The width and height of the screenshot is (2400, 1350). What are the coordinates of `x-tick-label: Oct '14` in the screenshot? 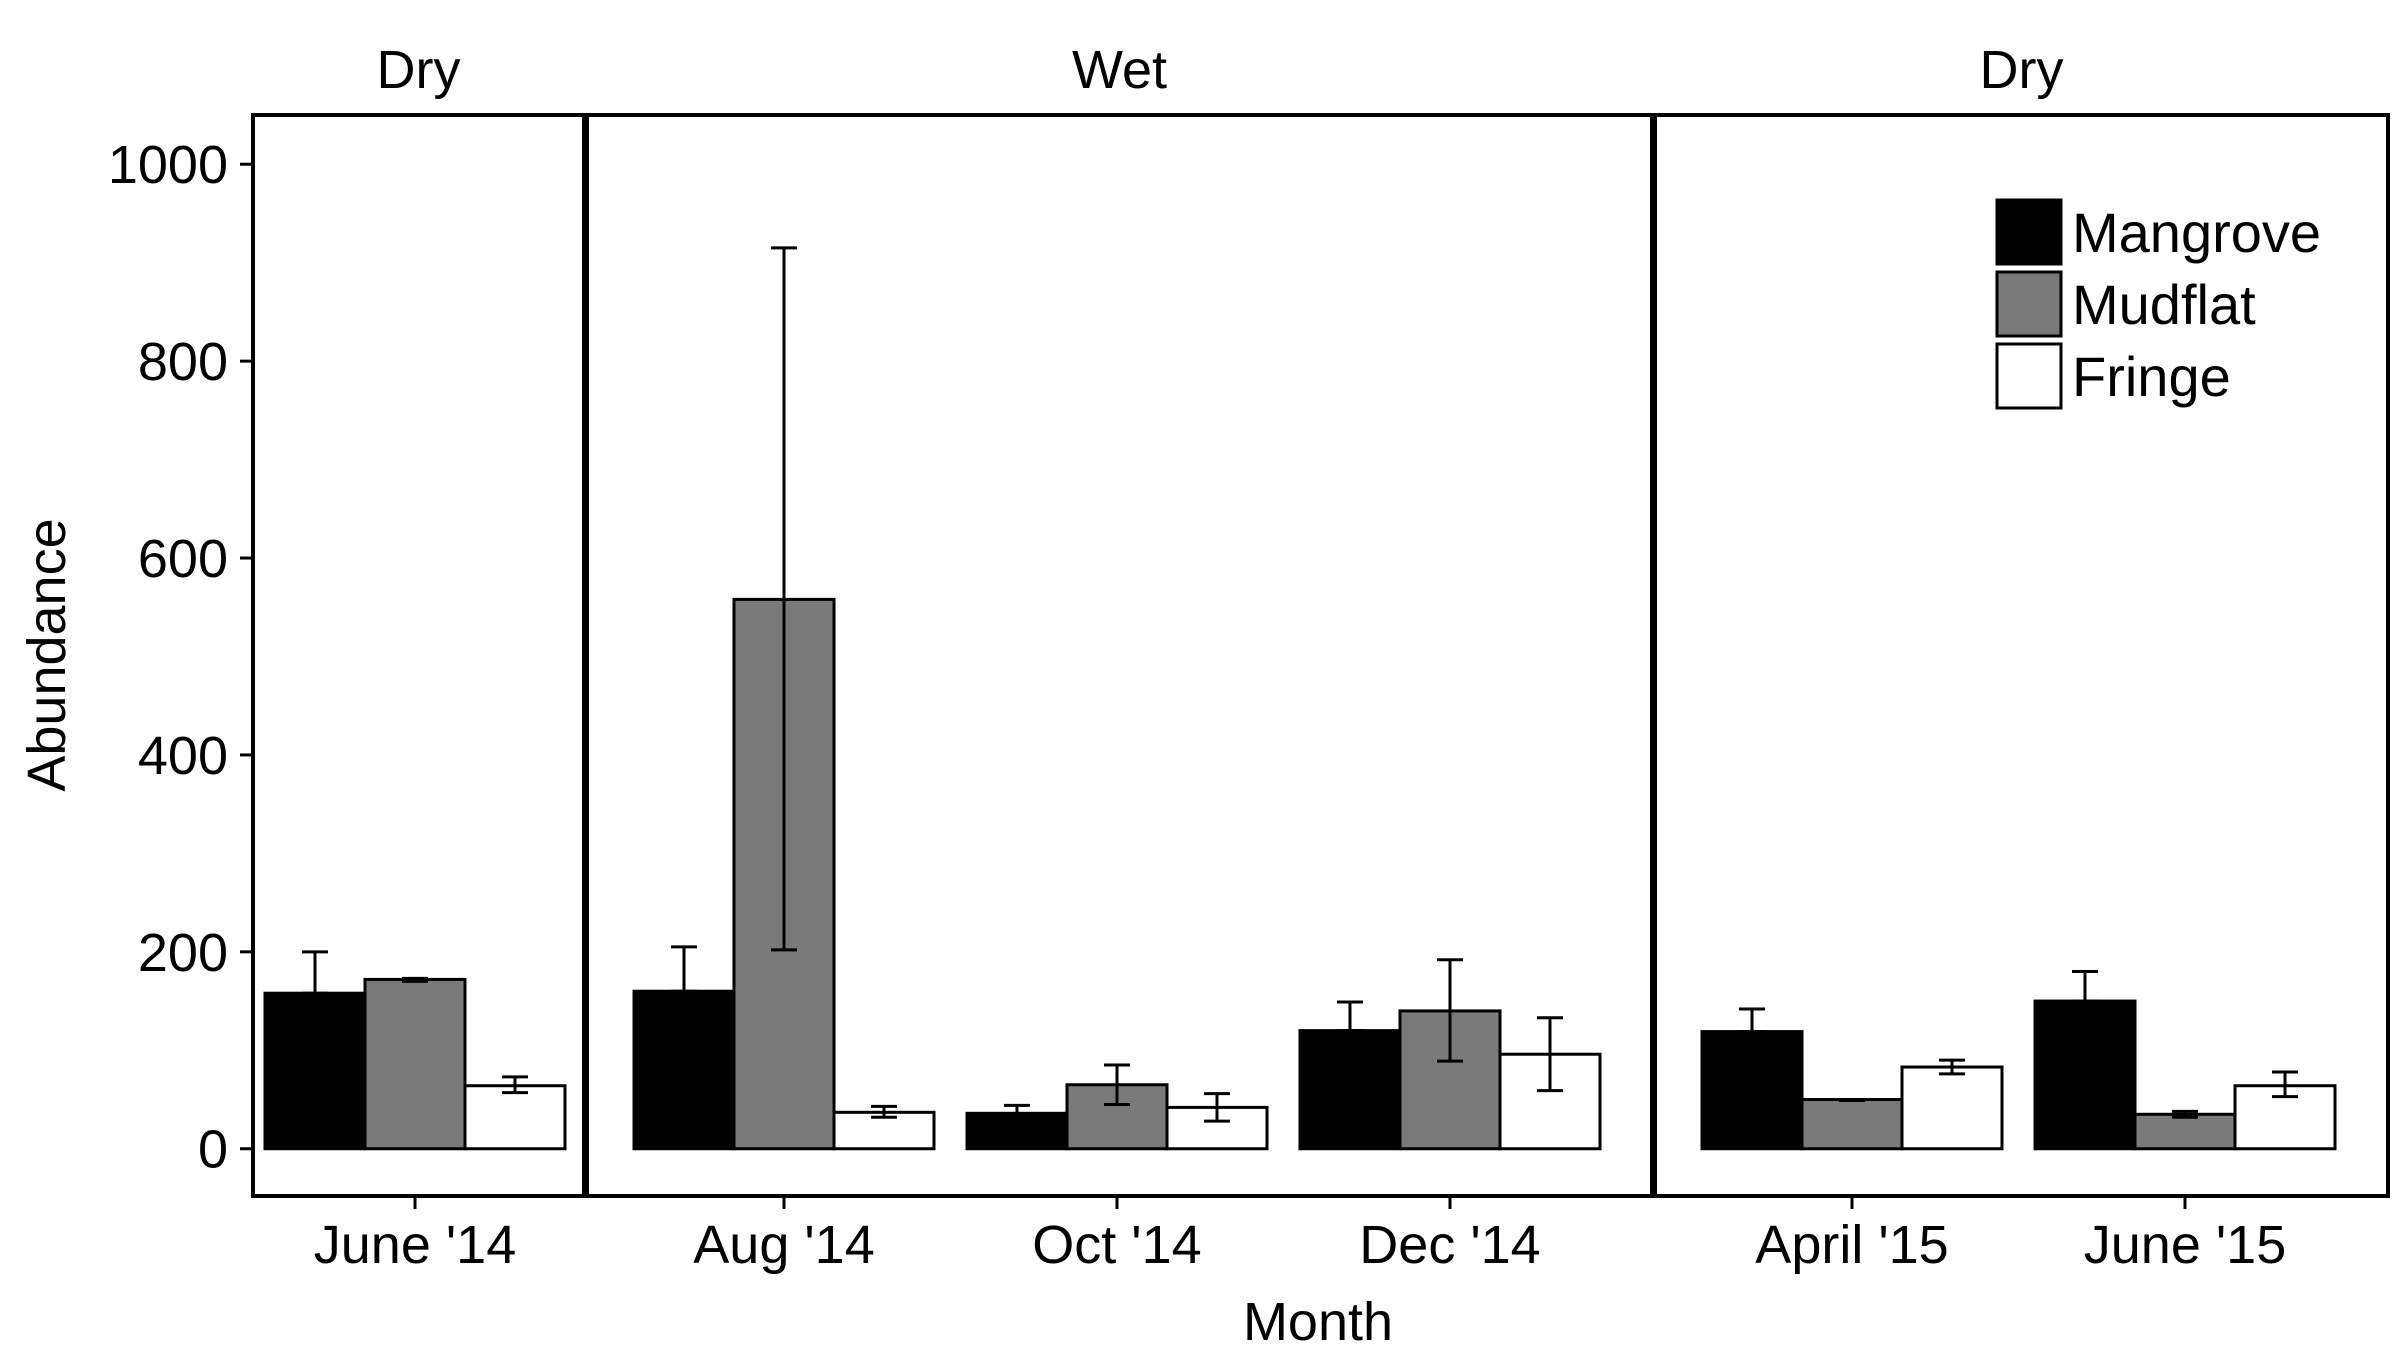 It's located at (1116, 1245).